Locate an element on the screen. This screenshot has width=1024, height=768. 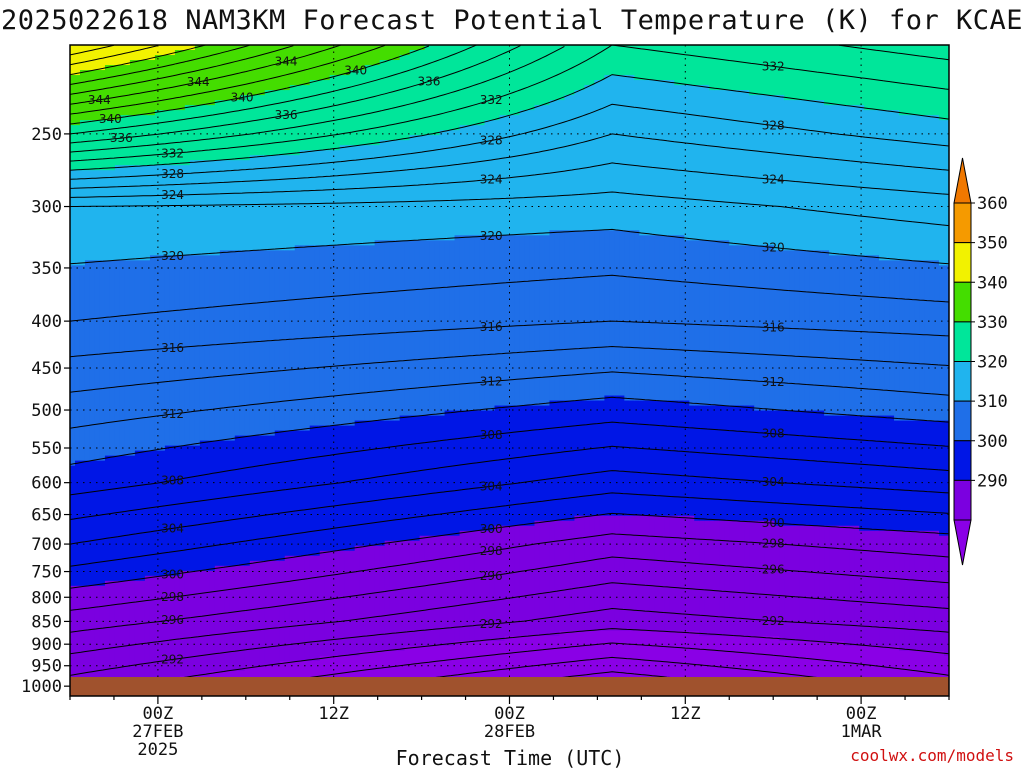
y-tick-label: 850 is located at coordinates (46, 622).